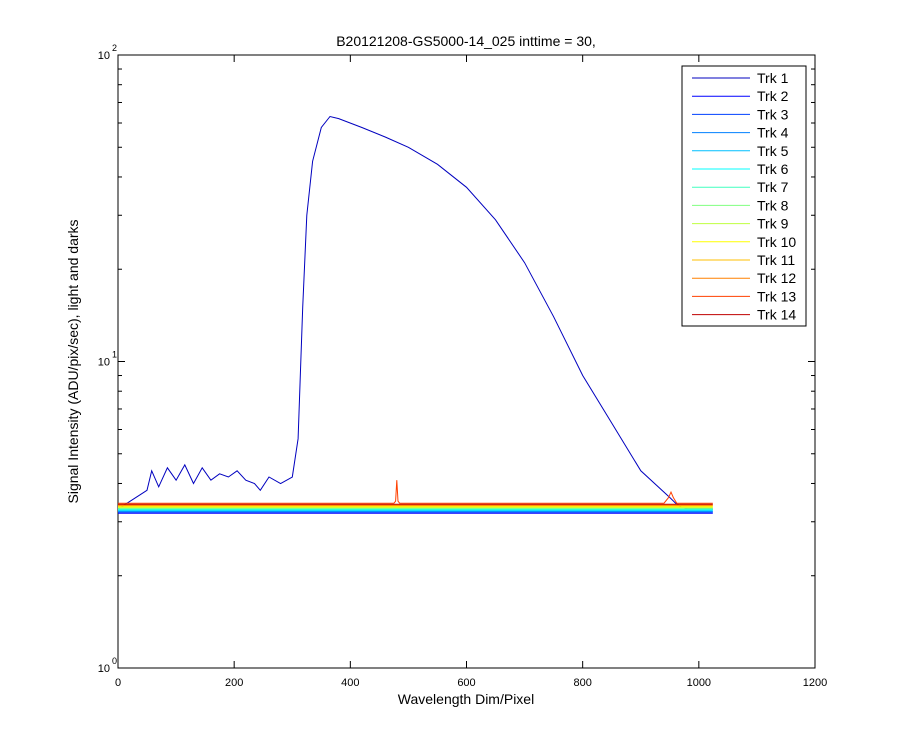 The width and height of the screenshot is (900, 750). Describe the element at coordinates (466, 41) in the screenshot. I see `chart-title: B20121208-GS5000-14_025 inttime = 30,` at that location.